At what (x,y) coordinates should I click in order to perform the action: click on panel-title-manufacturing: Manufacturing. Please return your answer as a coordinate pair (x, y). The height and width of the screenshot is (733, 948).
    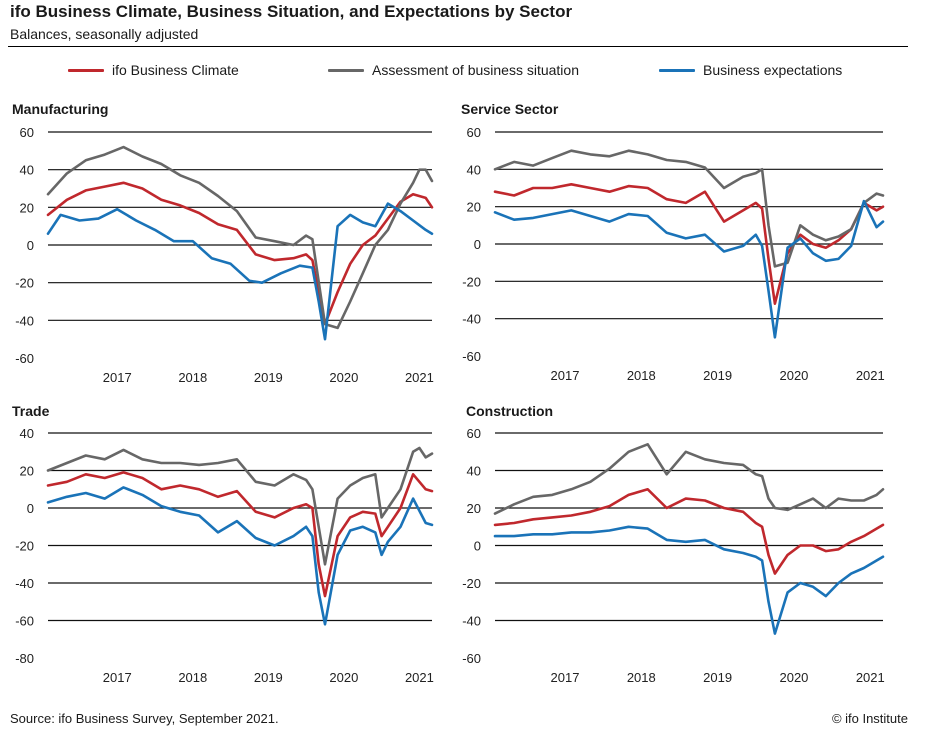
    Looking at the image, I should click on (60, 109).